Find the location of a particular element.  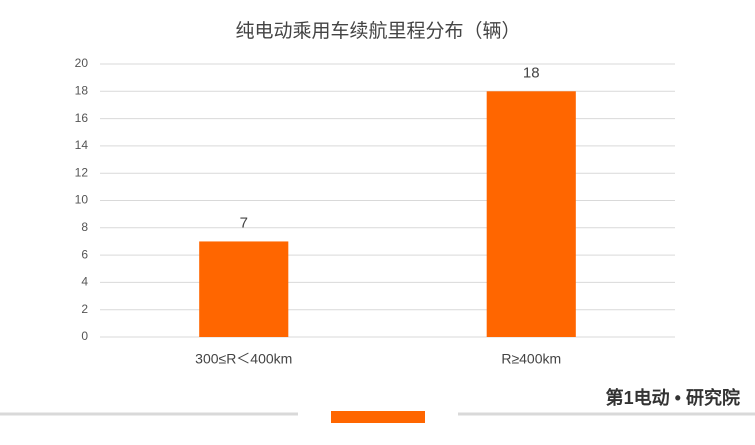

y-tick-label: 18 is located at coordinates (82, 90).